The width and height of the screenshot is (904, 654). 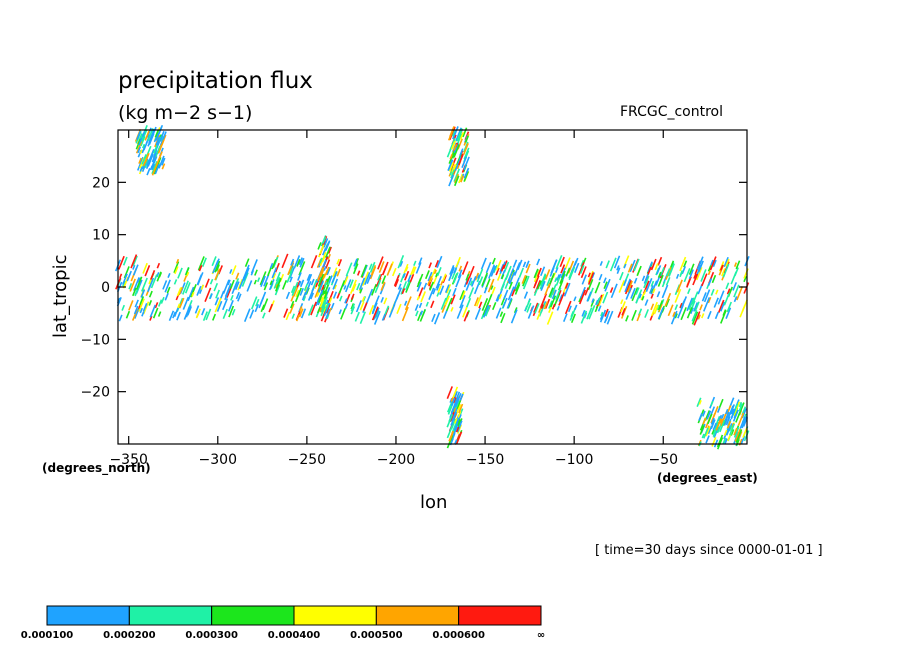 I want to click on colorbar-swatch, so click(x=253, y=615).